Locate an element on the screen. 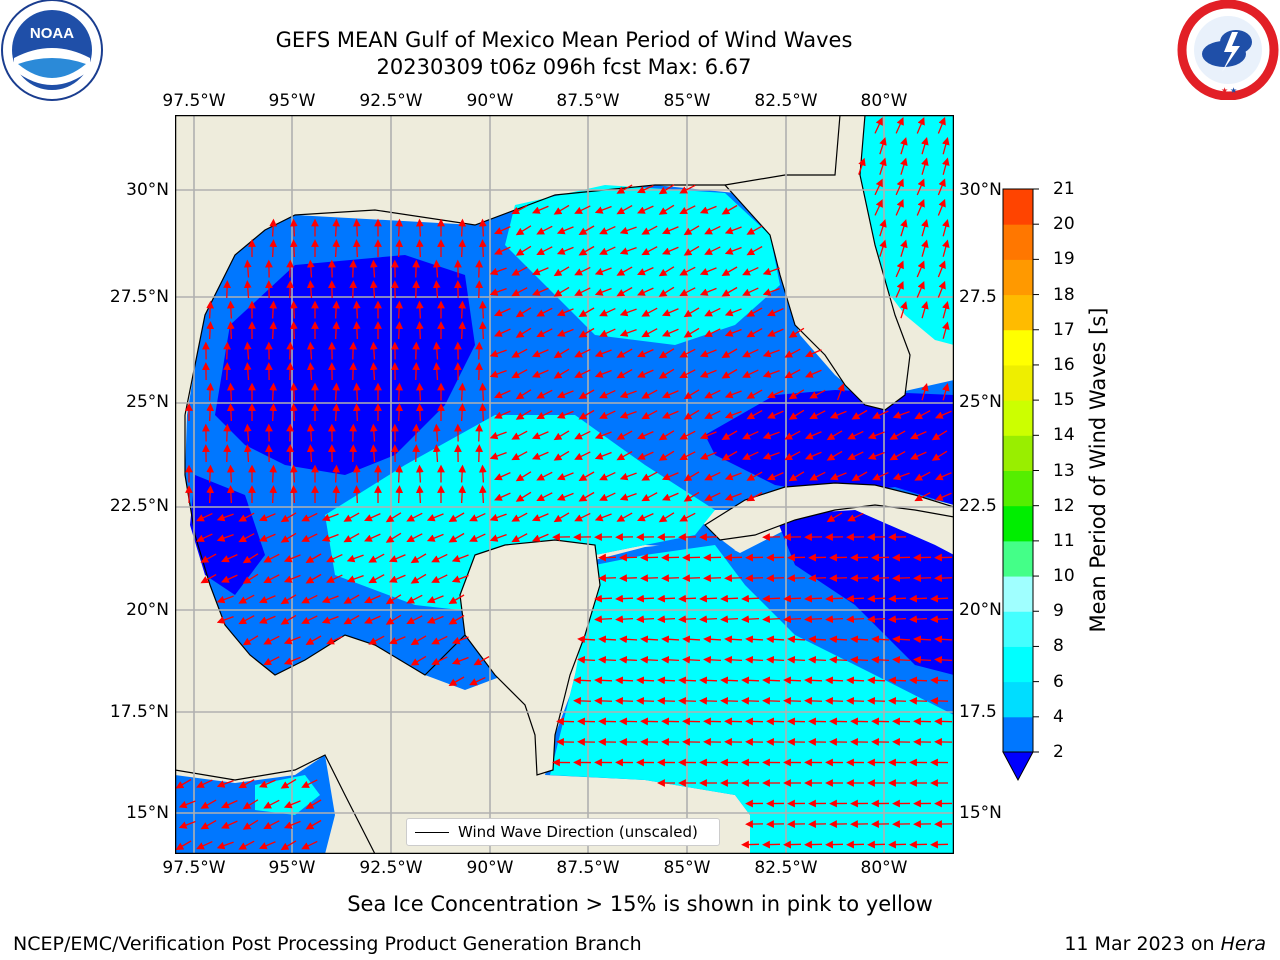  lon-label: 80°W is located at coordinates (884, 868).